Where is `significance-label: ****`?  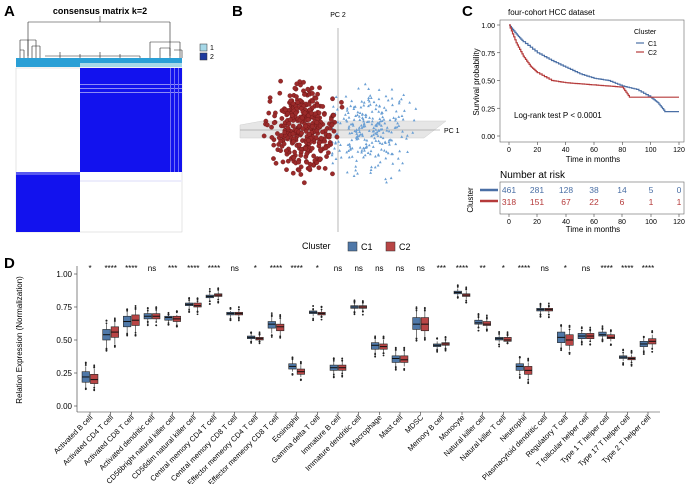 significance-label: **** is located at coordinates (276, 268).